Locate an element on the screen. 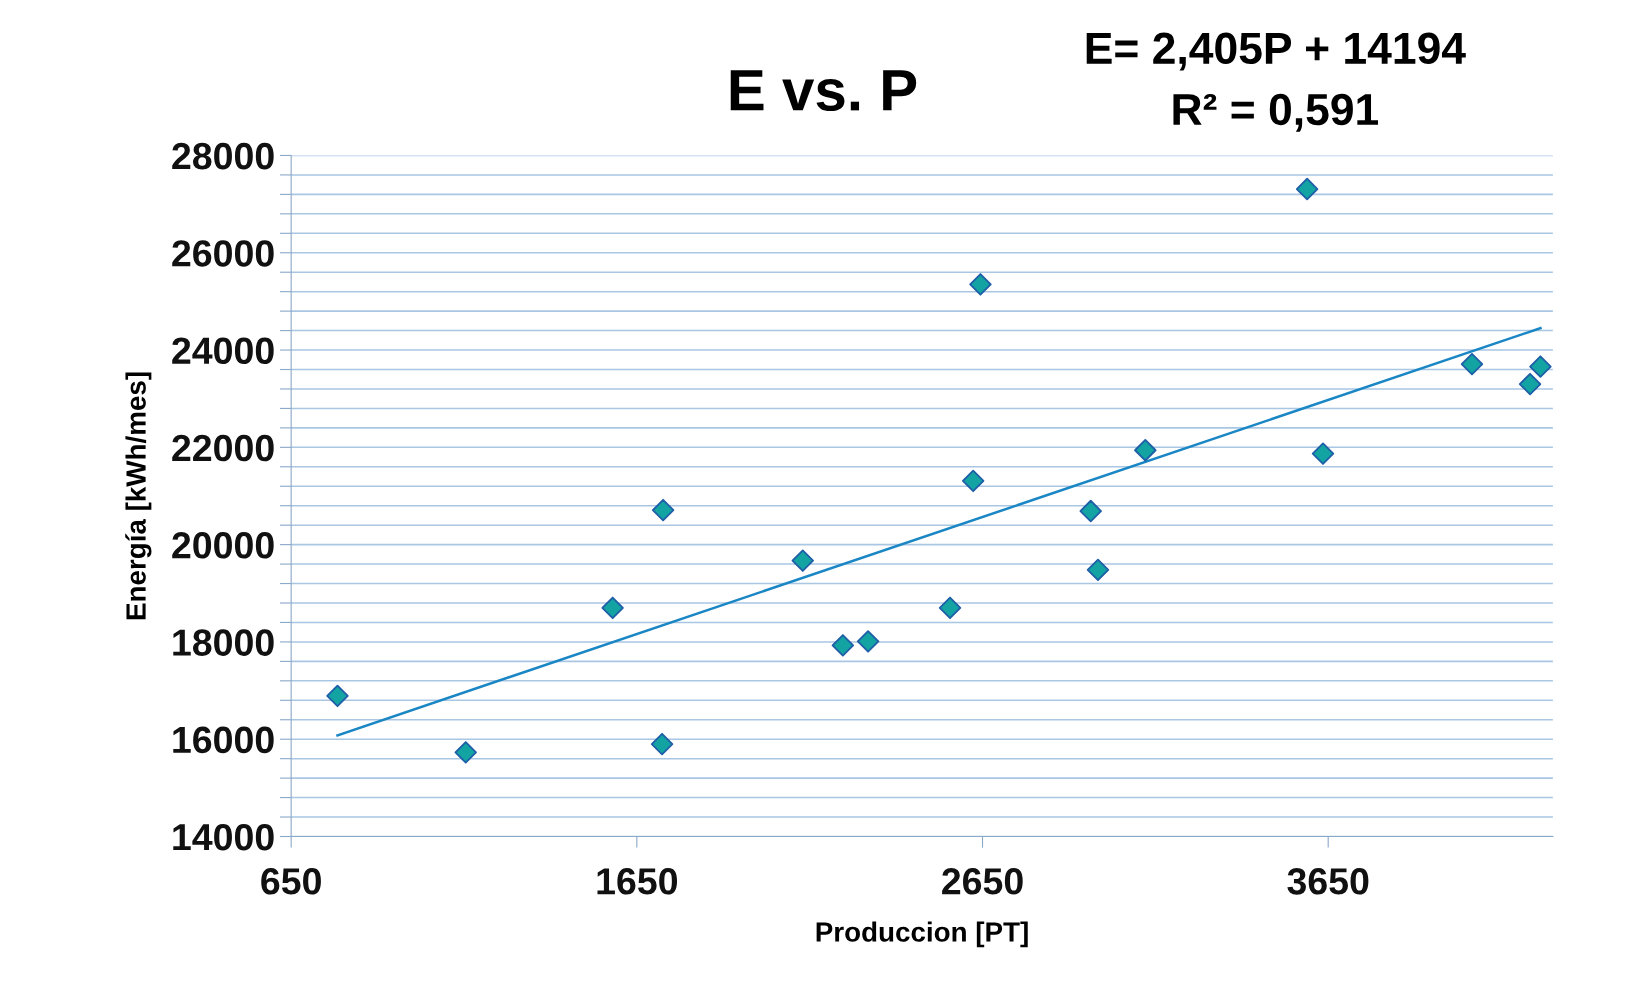  y-tick-label: 28000 is located at coordinates (223, 156).